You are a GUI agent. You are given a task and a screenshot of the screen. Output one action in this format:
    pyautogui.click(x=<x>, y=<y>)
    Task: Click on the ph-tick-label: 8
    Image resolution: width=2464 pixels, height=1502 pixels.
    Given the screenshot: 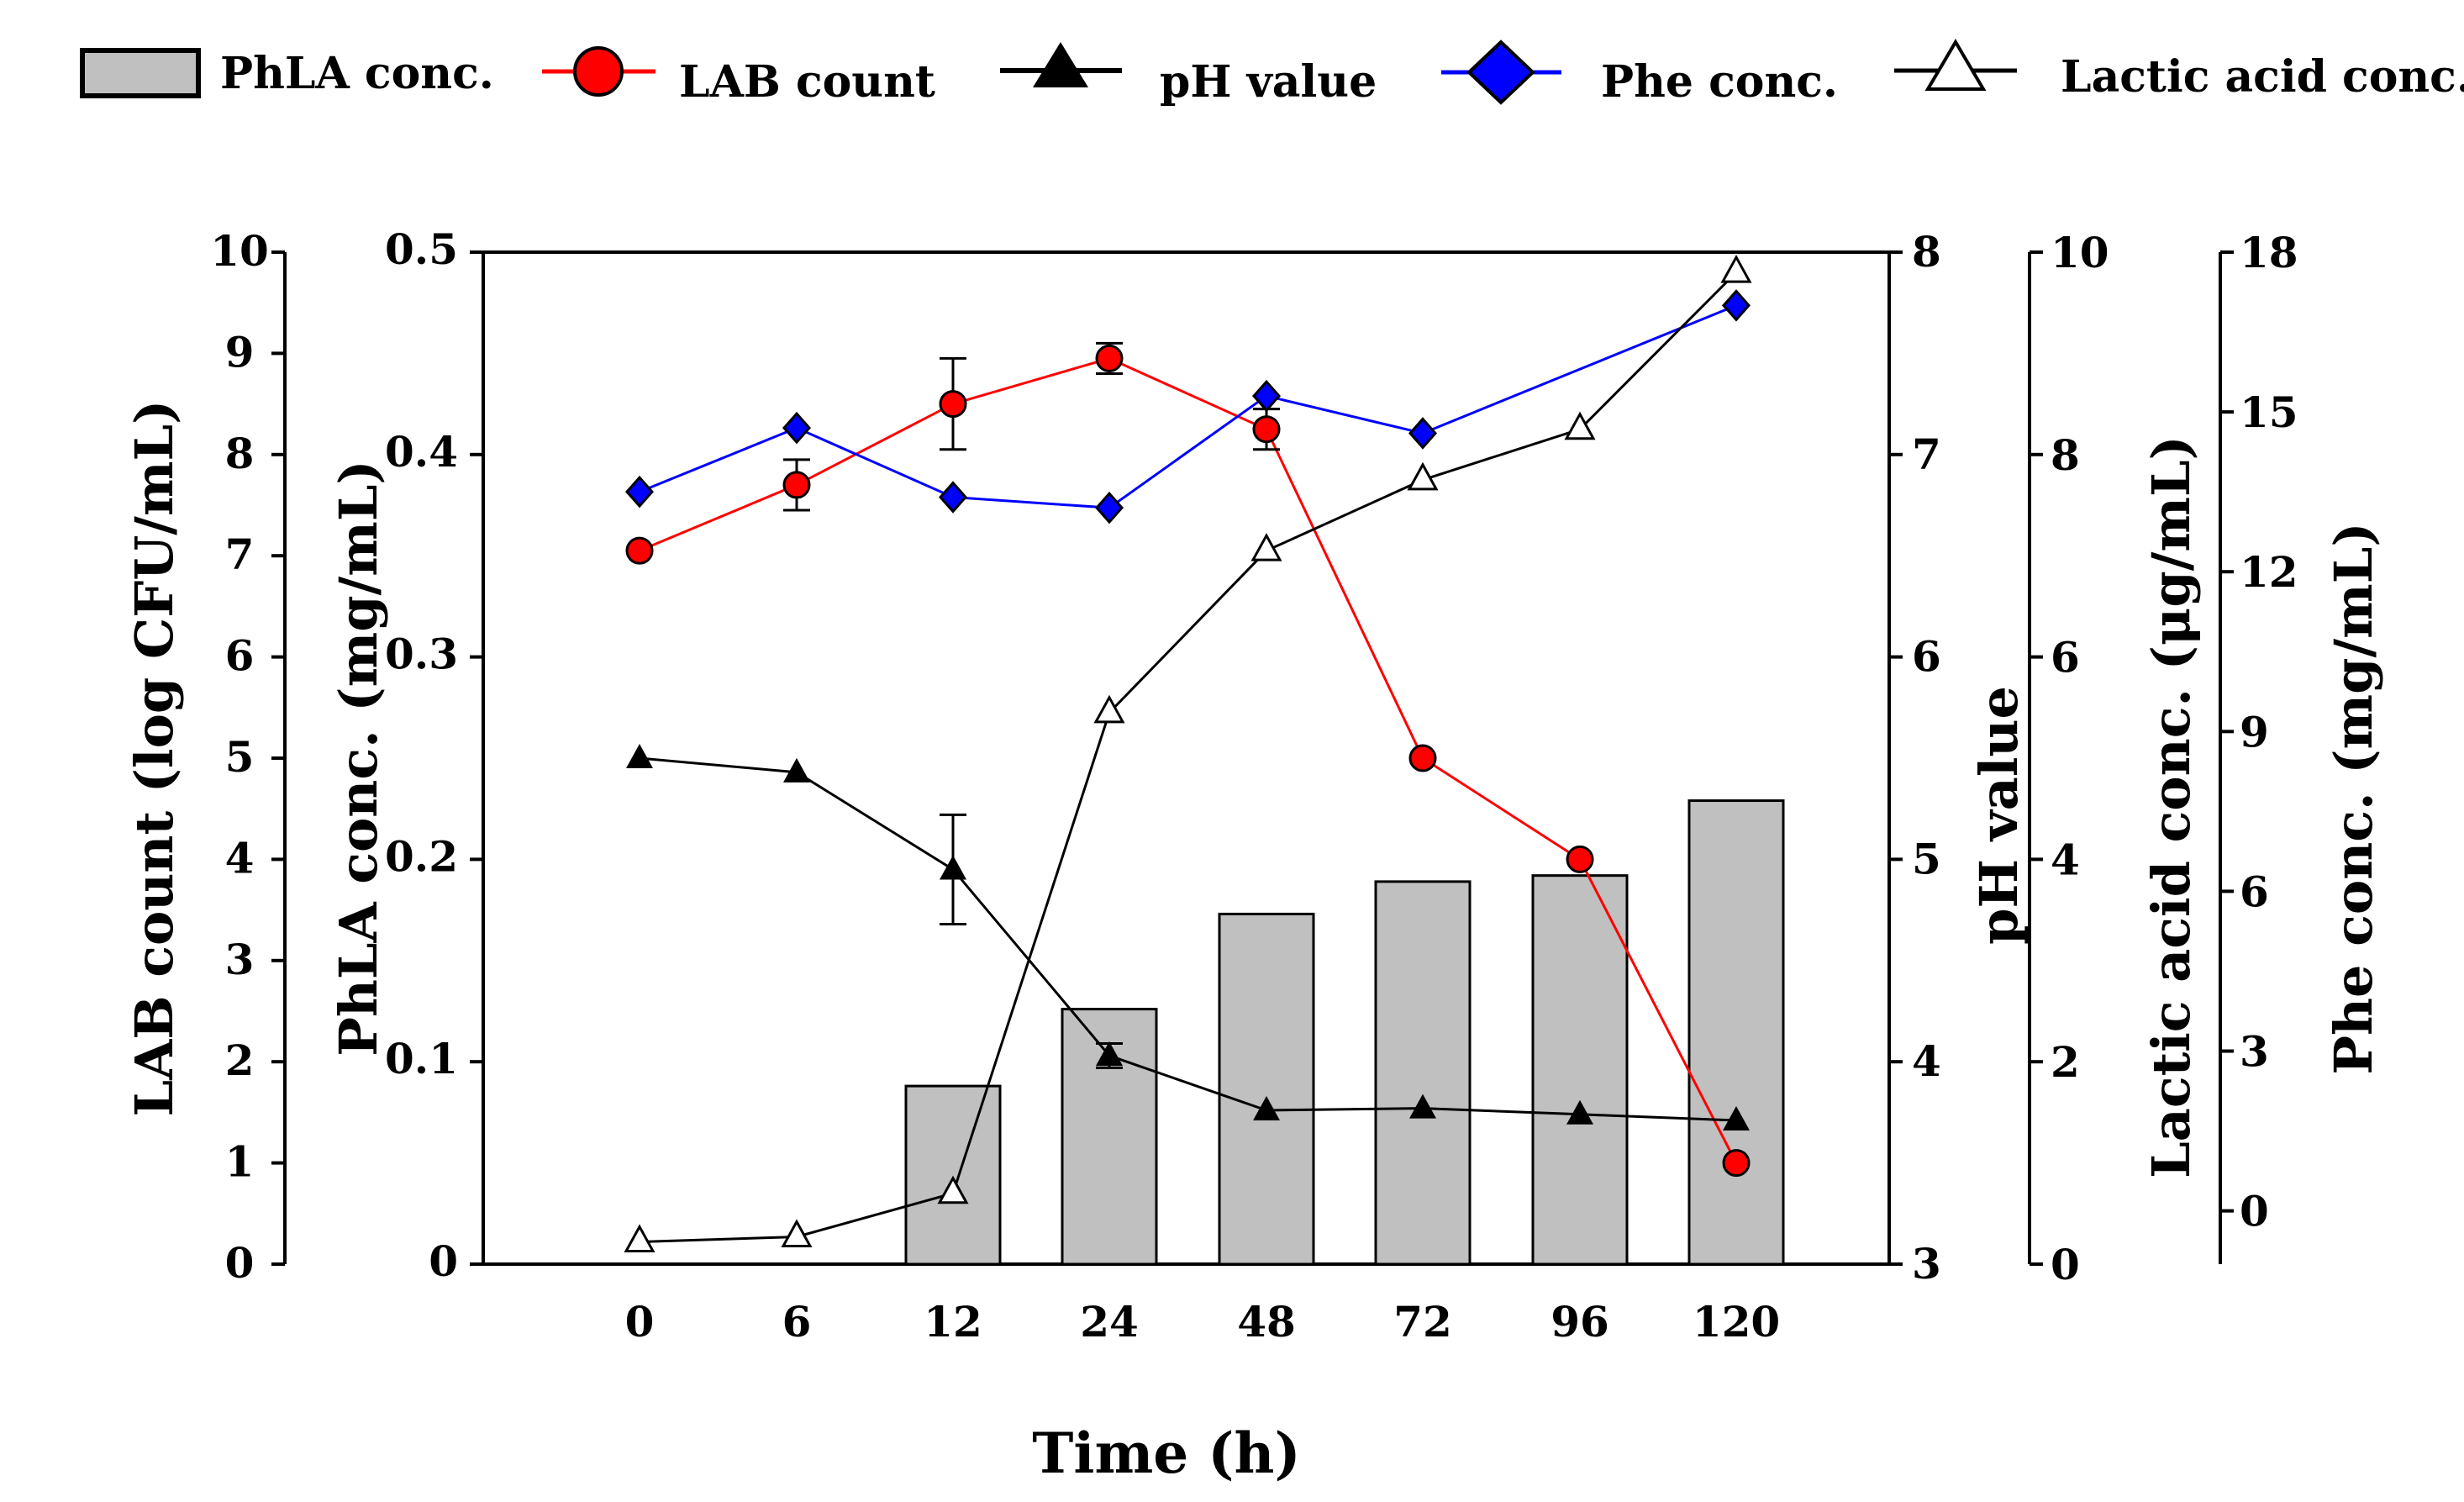 What is the action you would take?
    pyautogui.click(x=1926, y=252)
    